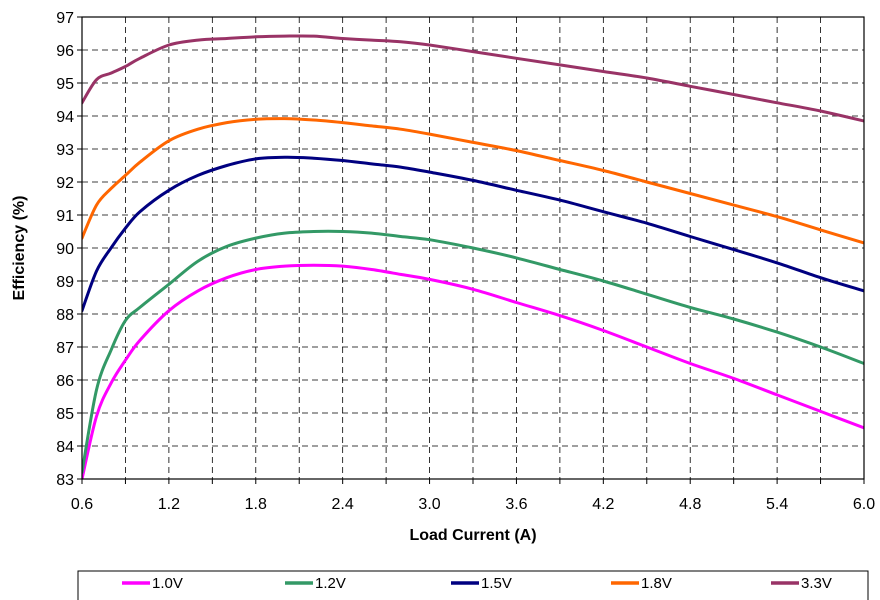  What do you see at coordinates (777, 504) in the screenshot?
I see `x-tick-label: 5.4` at bounding box center [777, 504].